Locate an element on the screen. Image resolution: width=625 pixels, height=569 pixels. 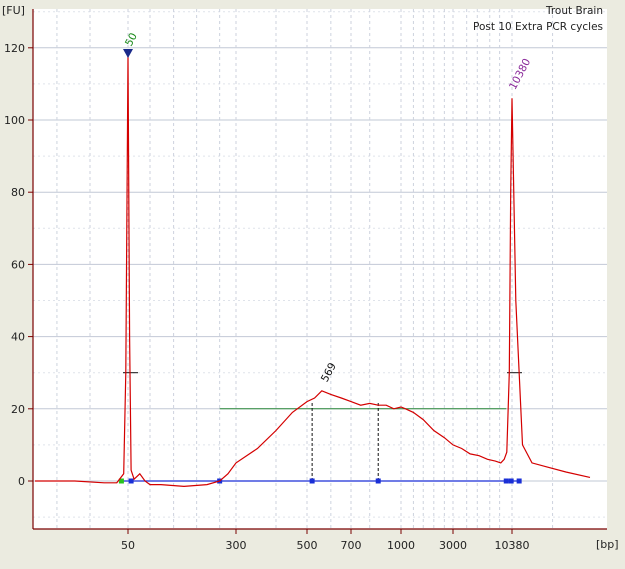
y-tick-label: 60 is located at coordinates (18, 264).